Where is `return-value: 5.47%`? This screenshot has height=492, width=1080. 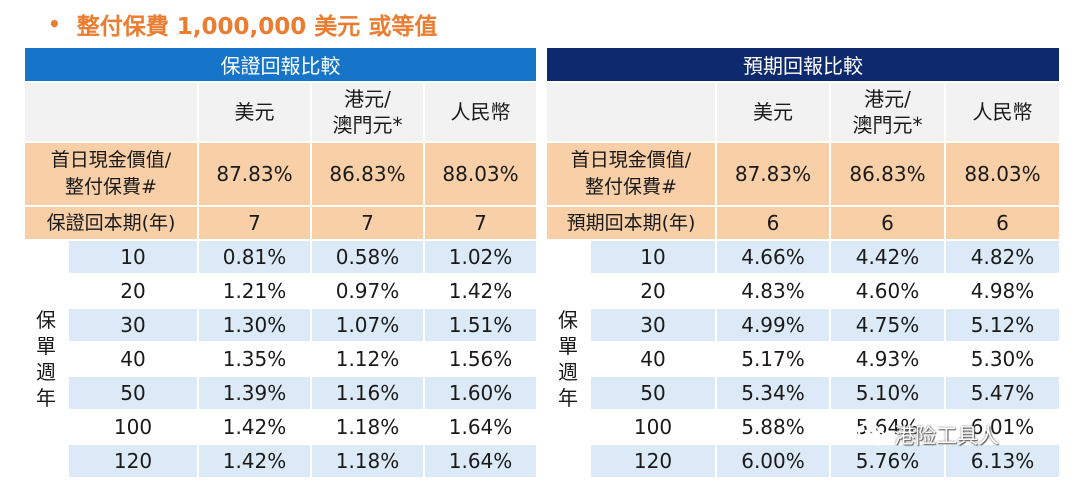 return-value: 5.47% is located at coordinates (1002, 393).